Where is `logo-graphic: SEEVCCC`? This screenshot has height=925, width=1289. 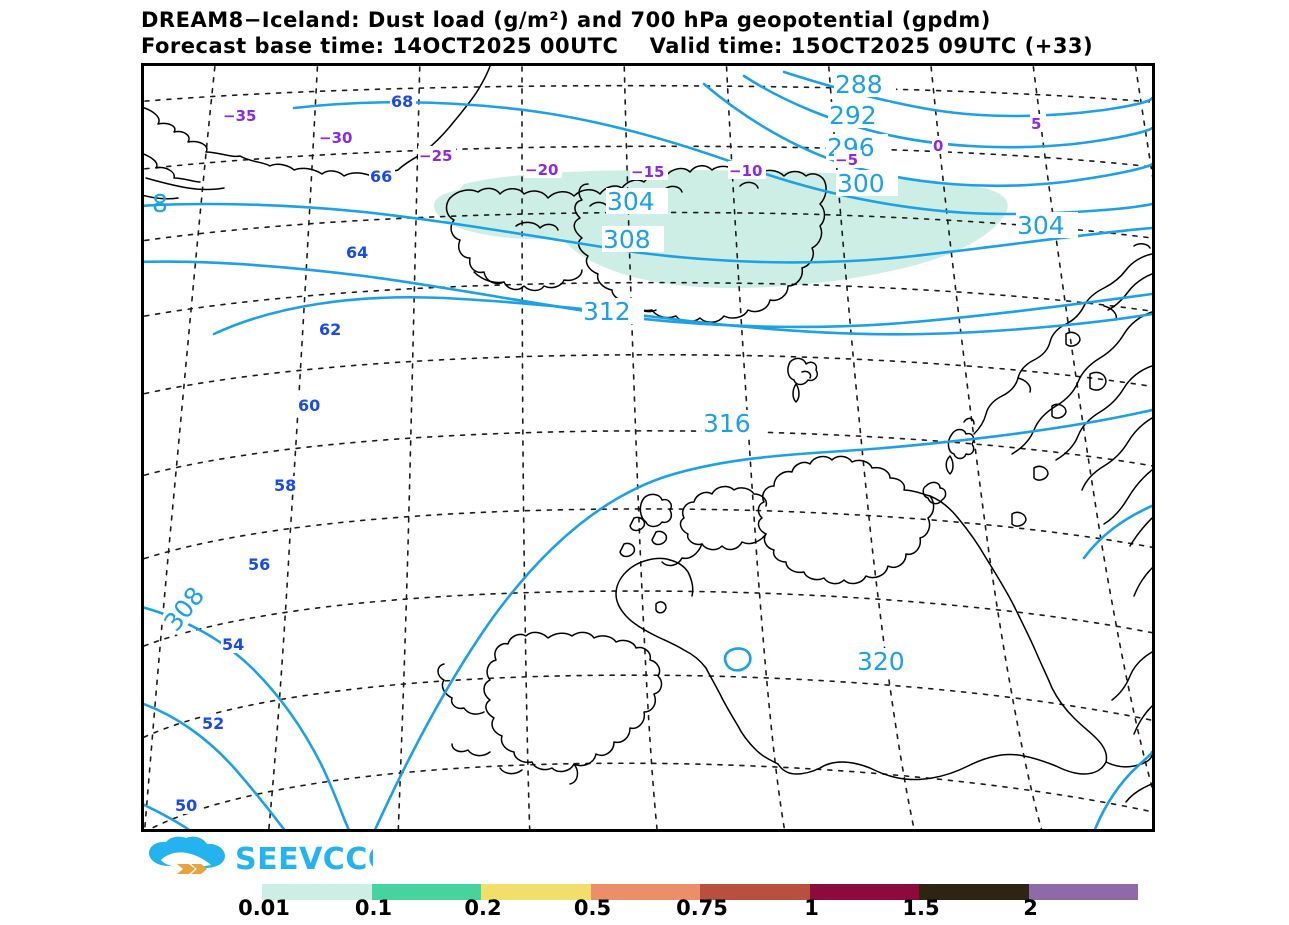
logo-graphic: SEEVCCC is located at coordinates (261, 856).